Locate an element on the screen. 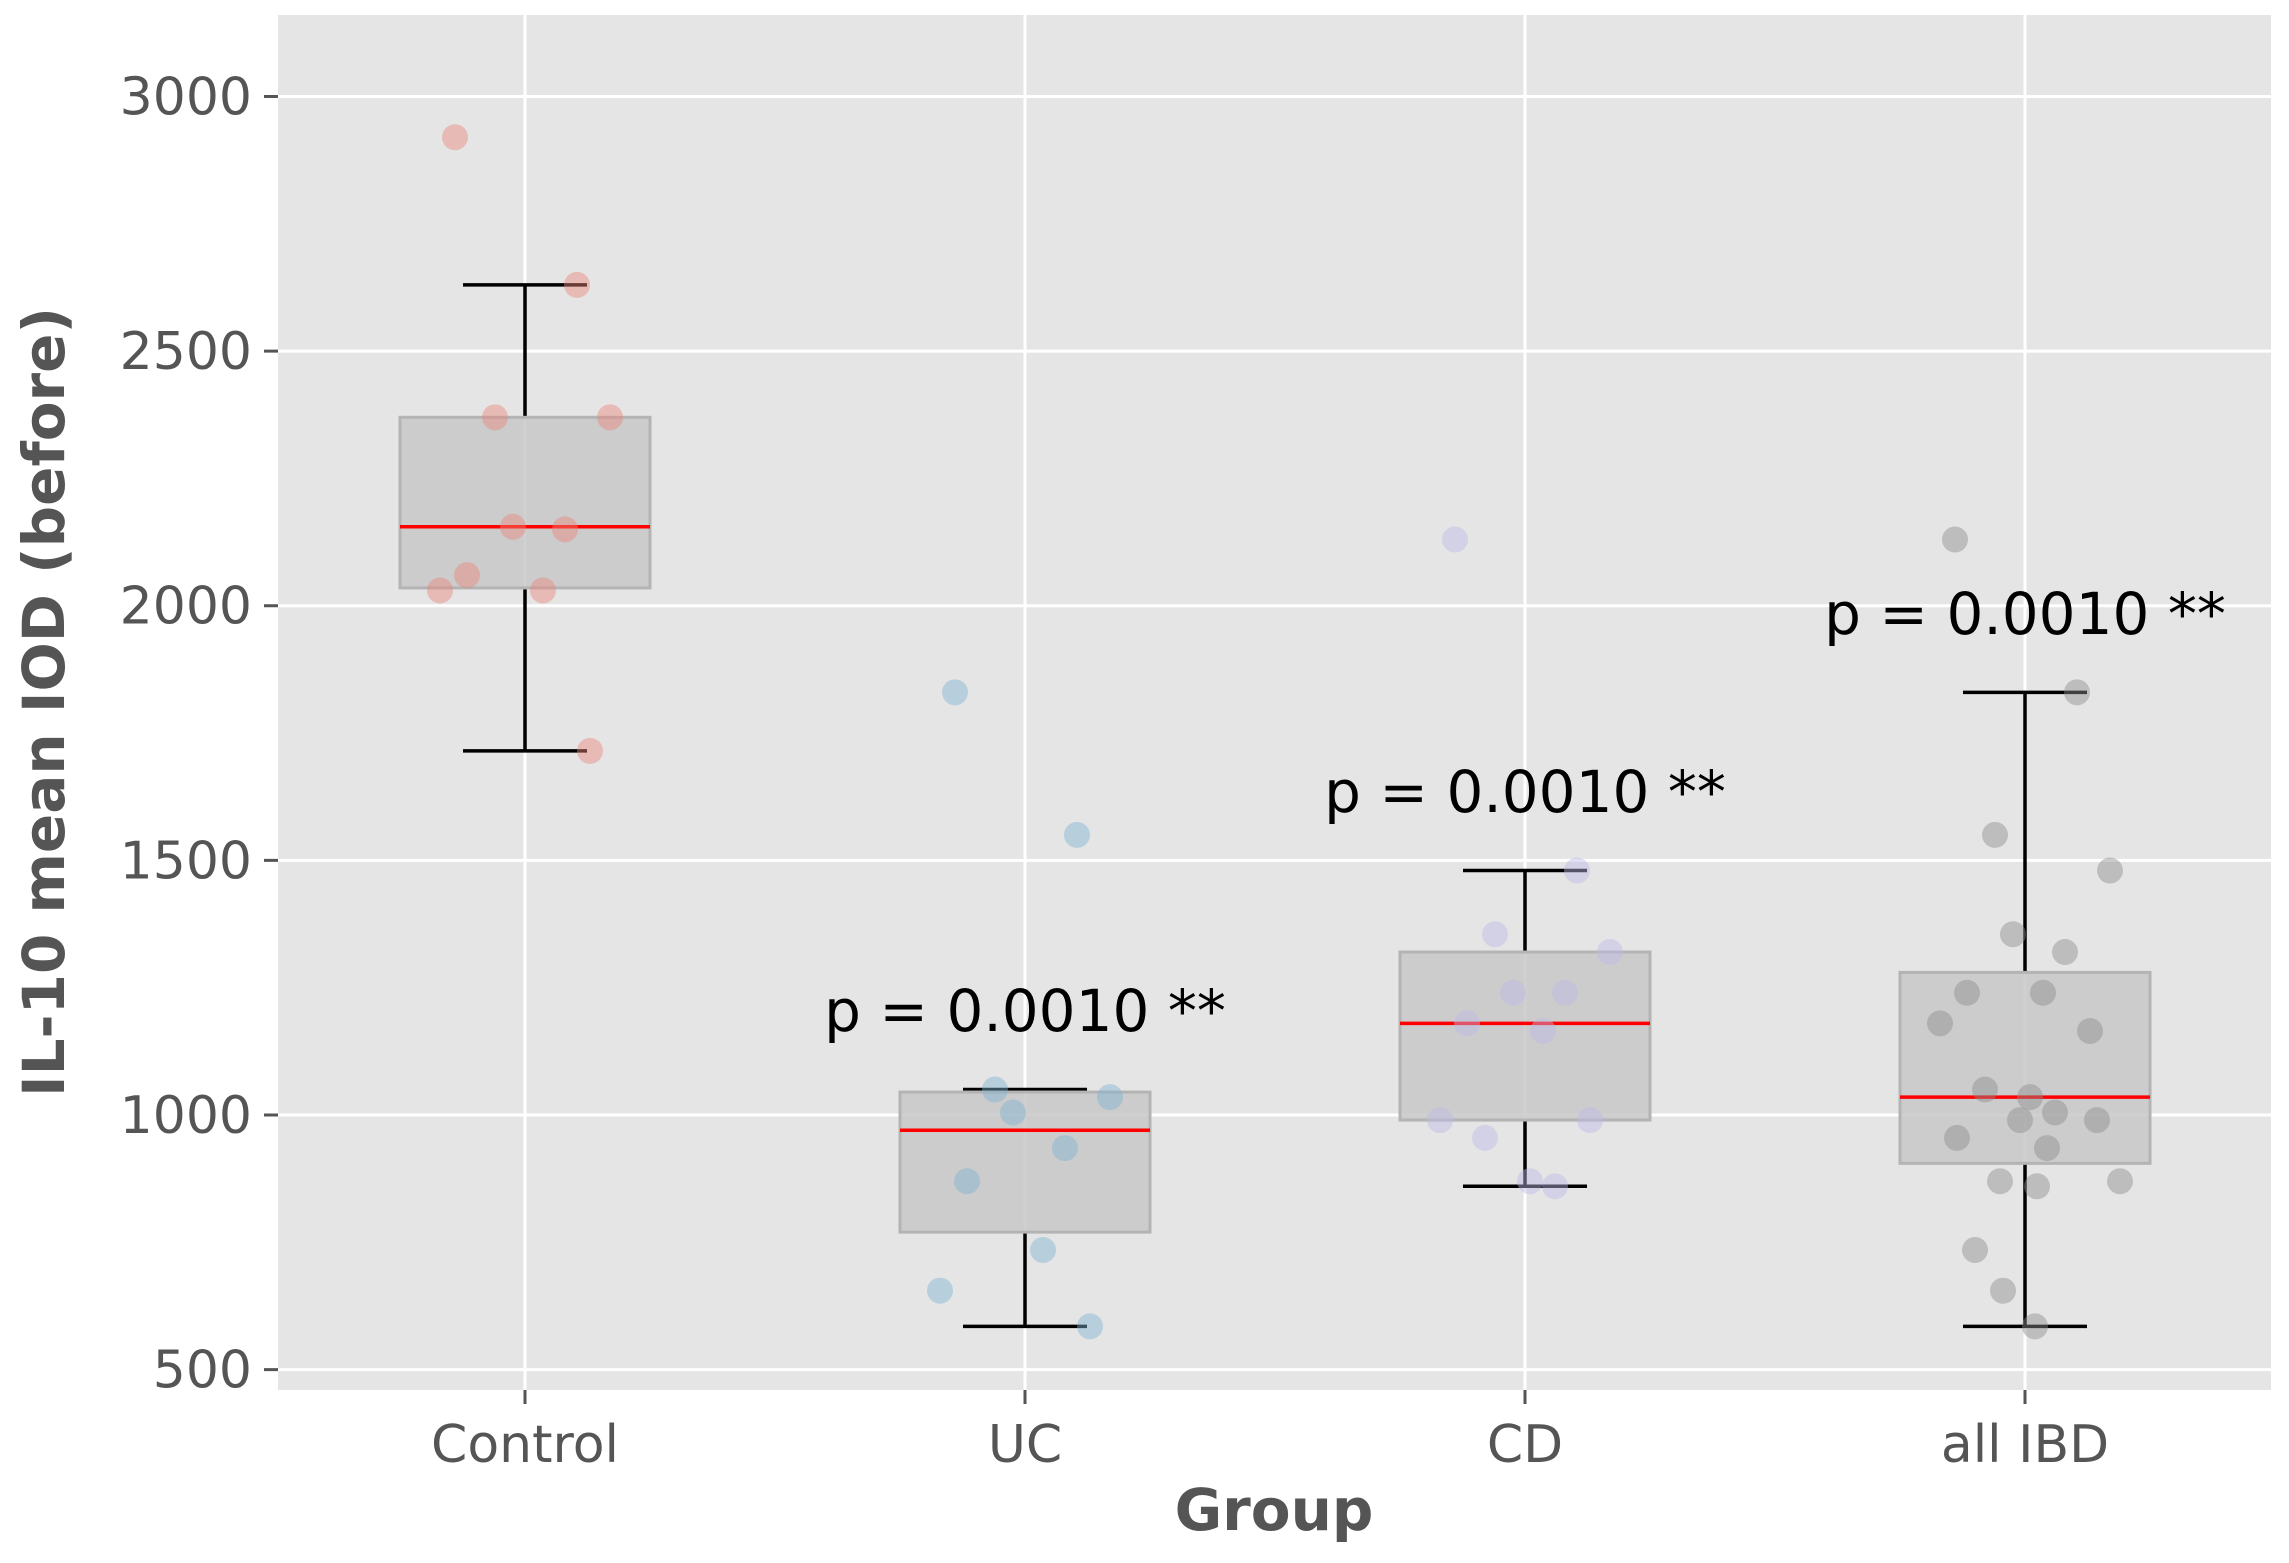 The image size is (2289, 1563). y-axis-ticks: 500 1000 1500 2000 2500 3000 is located at coordinates (199, 734).